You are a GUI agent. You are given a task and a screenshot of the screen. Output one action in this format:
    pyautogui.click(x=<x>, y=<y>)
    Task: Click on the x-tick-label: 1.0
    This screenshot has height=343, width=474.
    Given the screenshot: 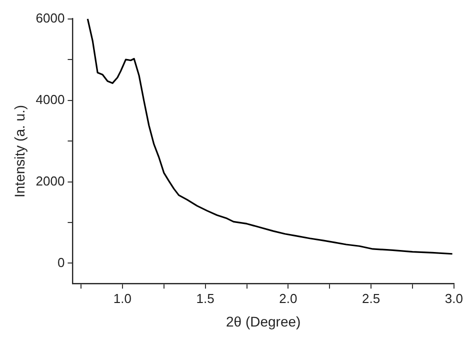 What is the action you would take?
    pyautogui.click(x=122, y=298)
    